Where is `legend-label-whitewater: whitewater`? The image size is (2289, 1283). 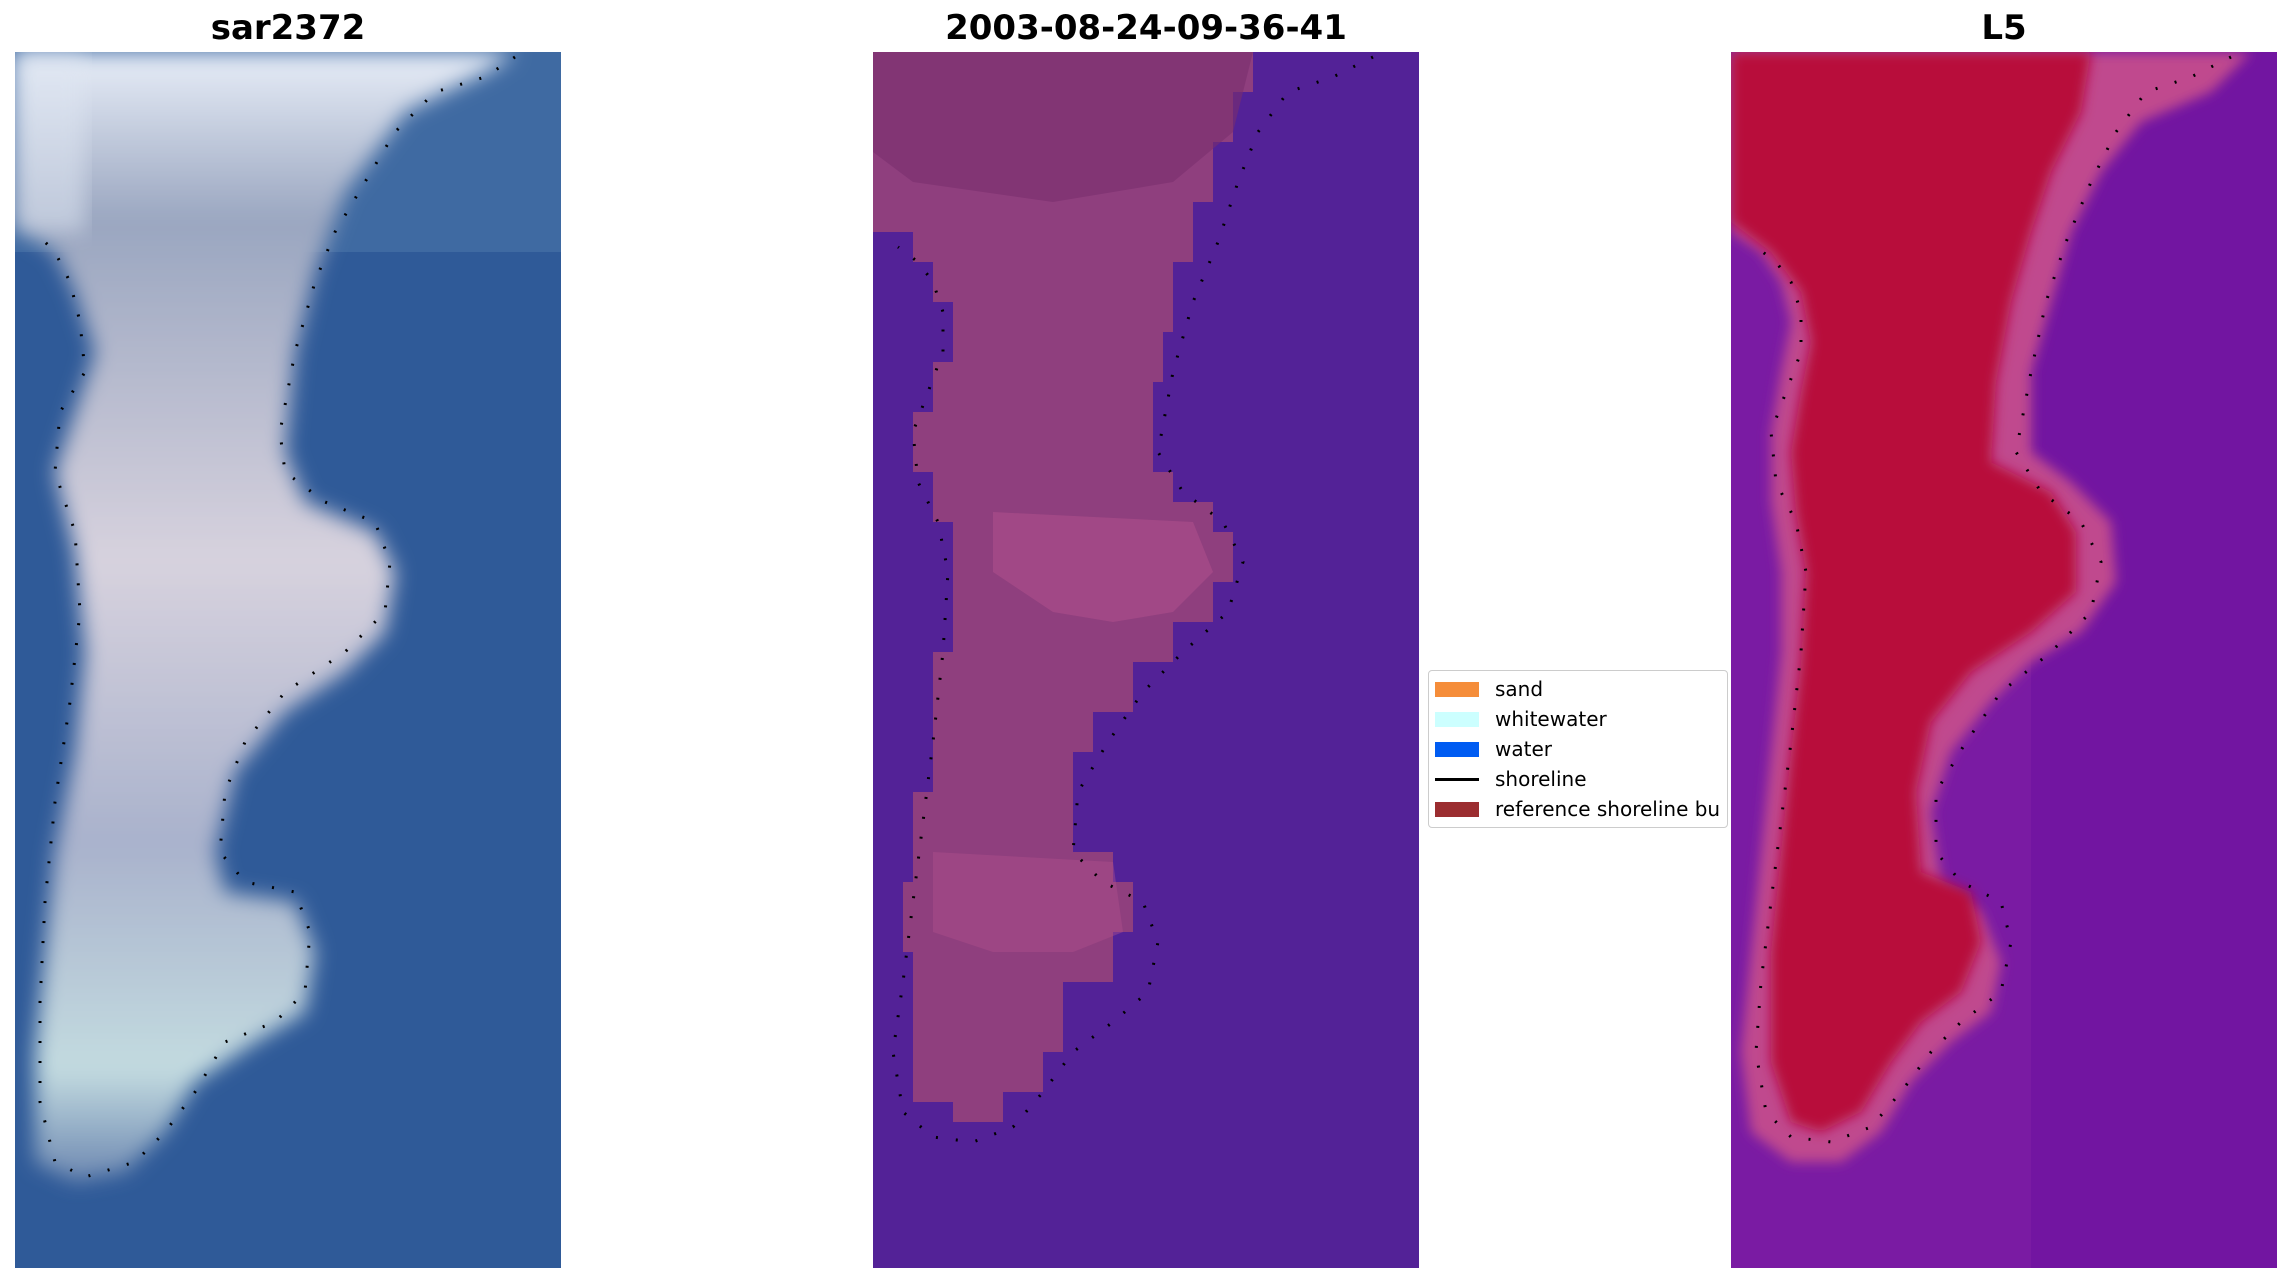 legend-label-whitewater: whitewater is located at coordinates (1551, 719).